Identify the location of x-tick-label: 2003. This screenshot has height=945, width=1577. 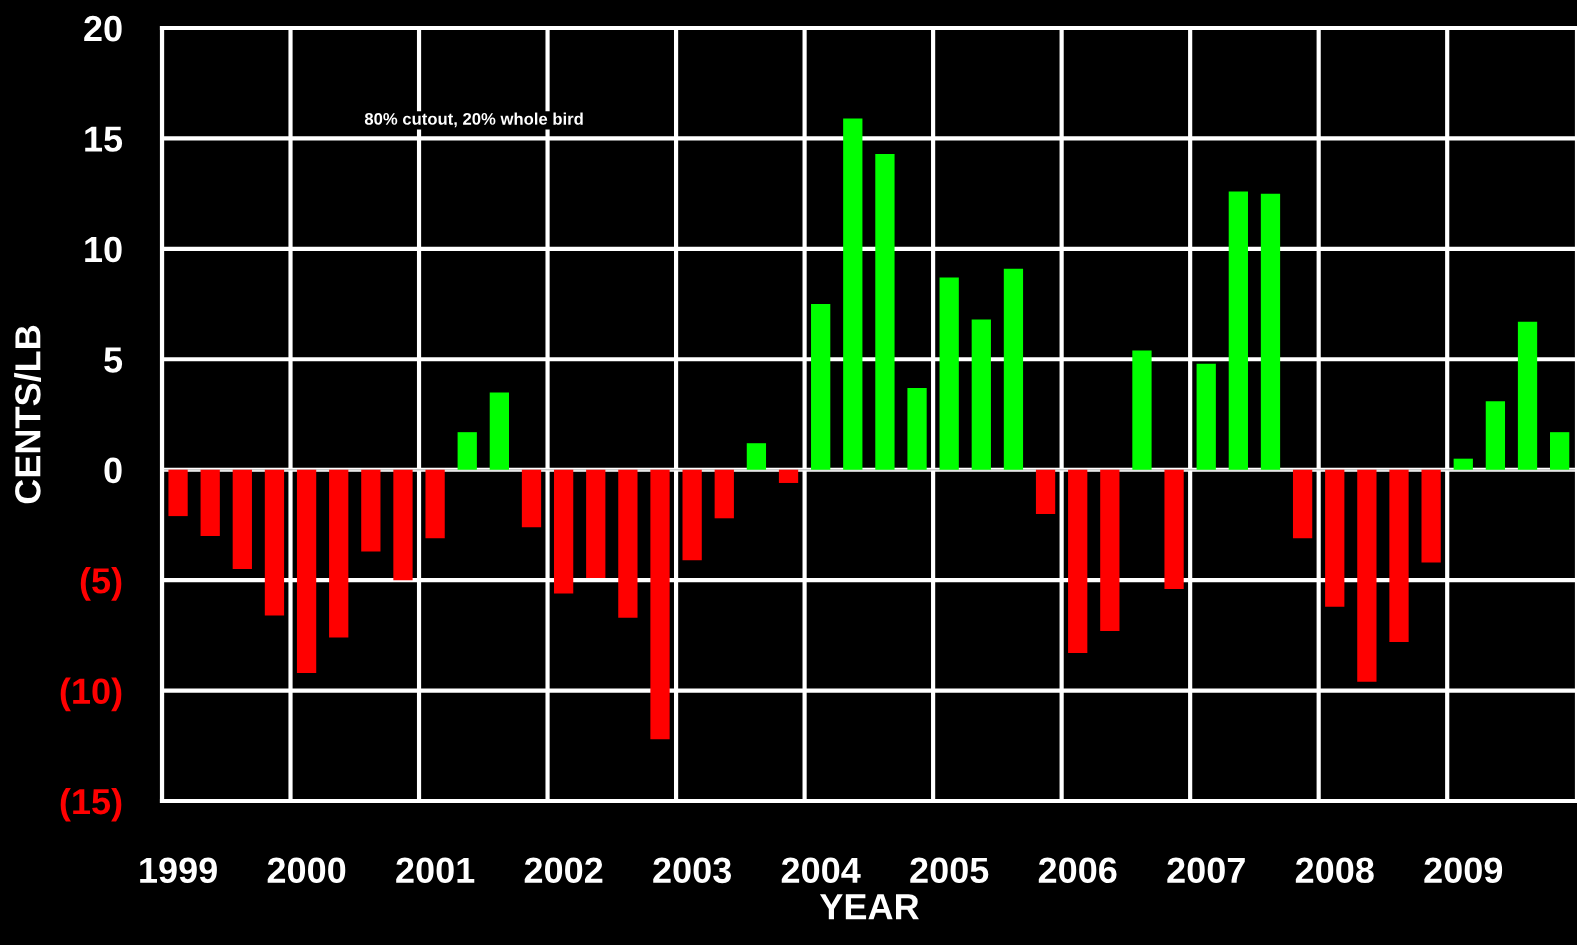
(692, 870).